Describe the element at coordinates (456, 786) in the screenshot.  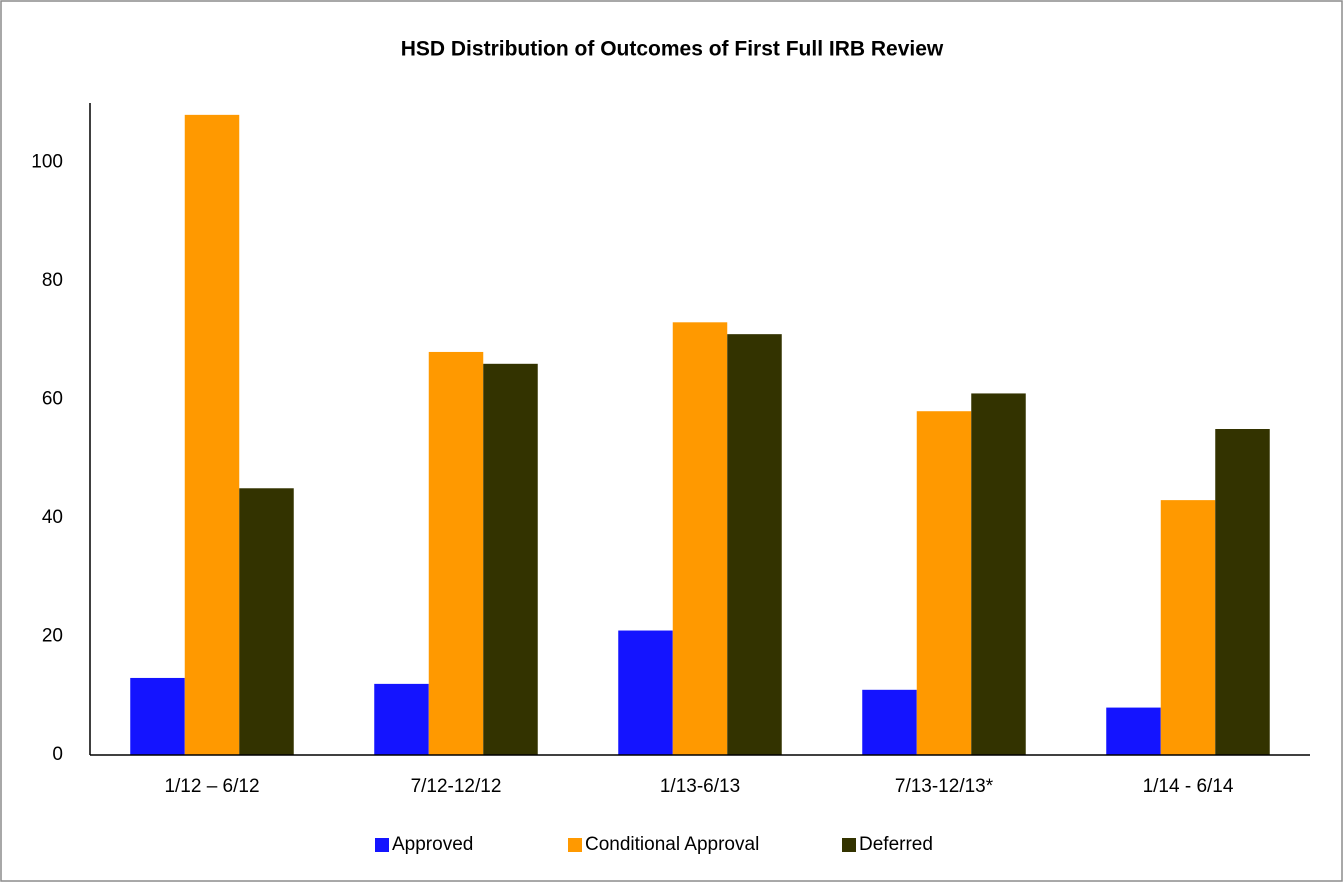
I see `x-tick-label: 7/12-12/12` at that location.